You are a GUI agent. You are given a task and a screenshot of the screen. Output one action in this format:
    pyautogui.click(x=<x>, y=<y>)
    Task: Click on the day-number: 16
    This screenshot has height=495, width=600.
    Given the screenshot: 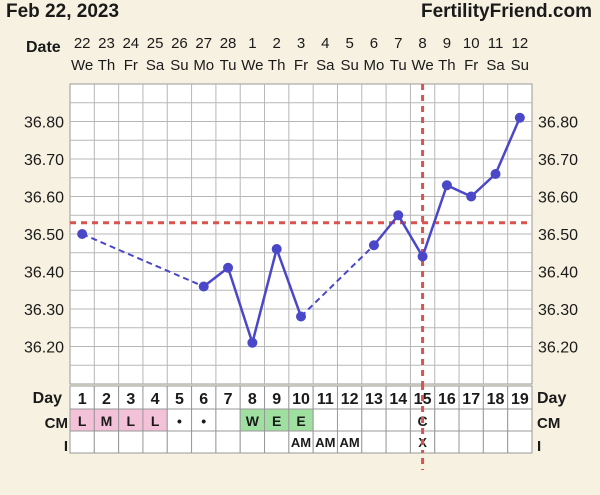 What is the action you would take?
    pyautogui.click(x=447, y=399)
    